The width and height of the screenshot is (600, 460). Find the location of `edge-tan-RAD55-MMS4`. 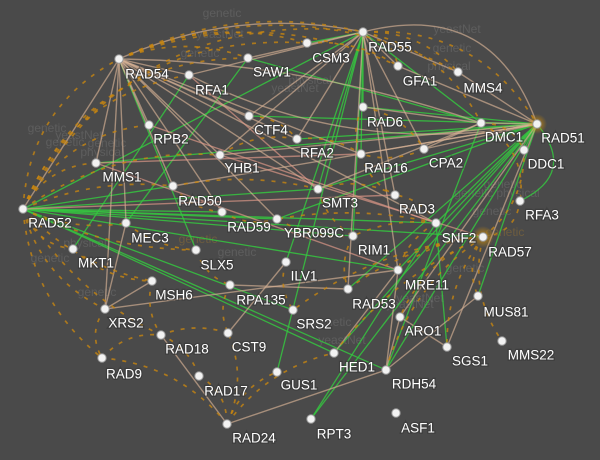

edge-tan-RAD55-MMS4 is located at coordinates (410, 52).